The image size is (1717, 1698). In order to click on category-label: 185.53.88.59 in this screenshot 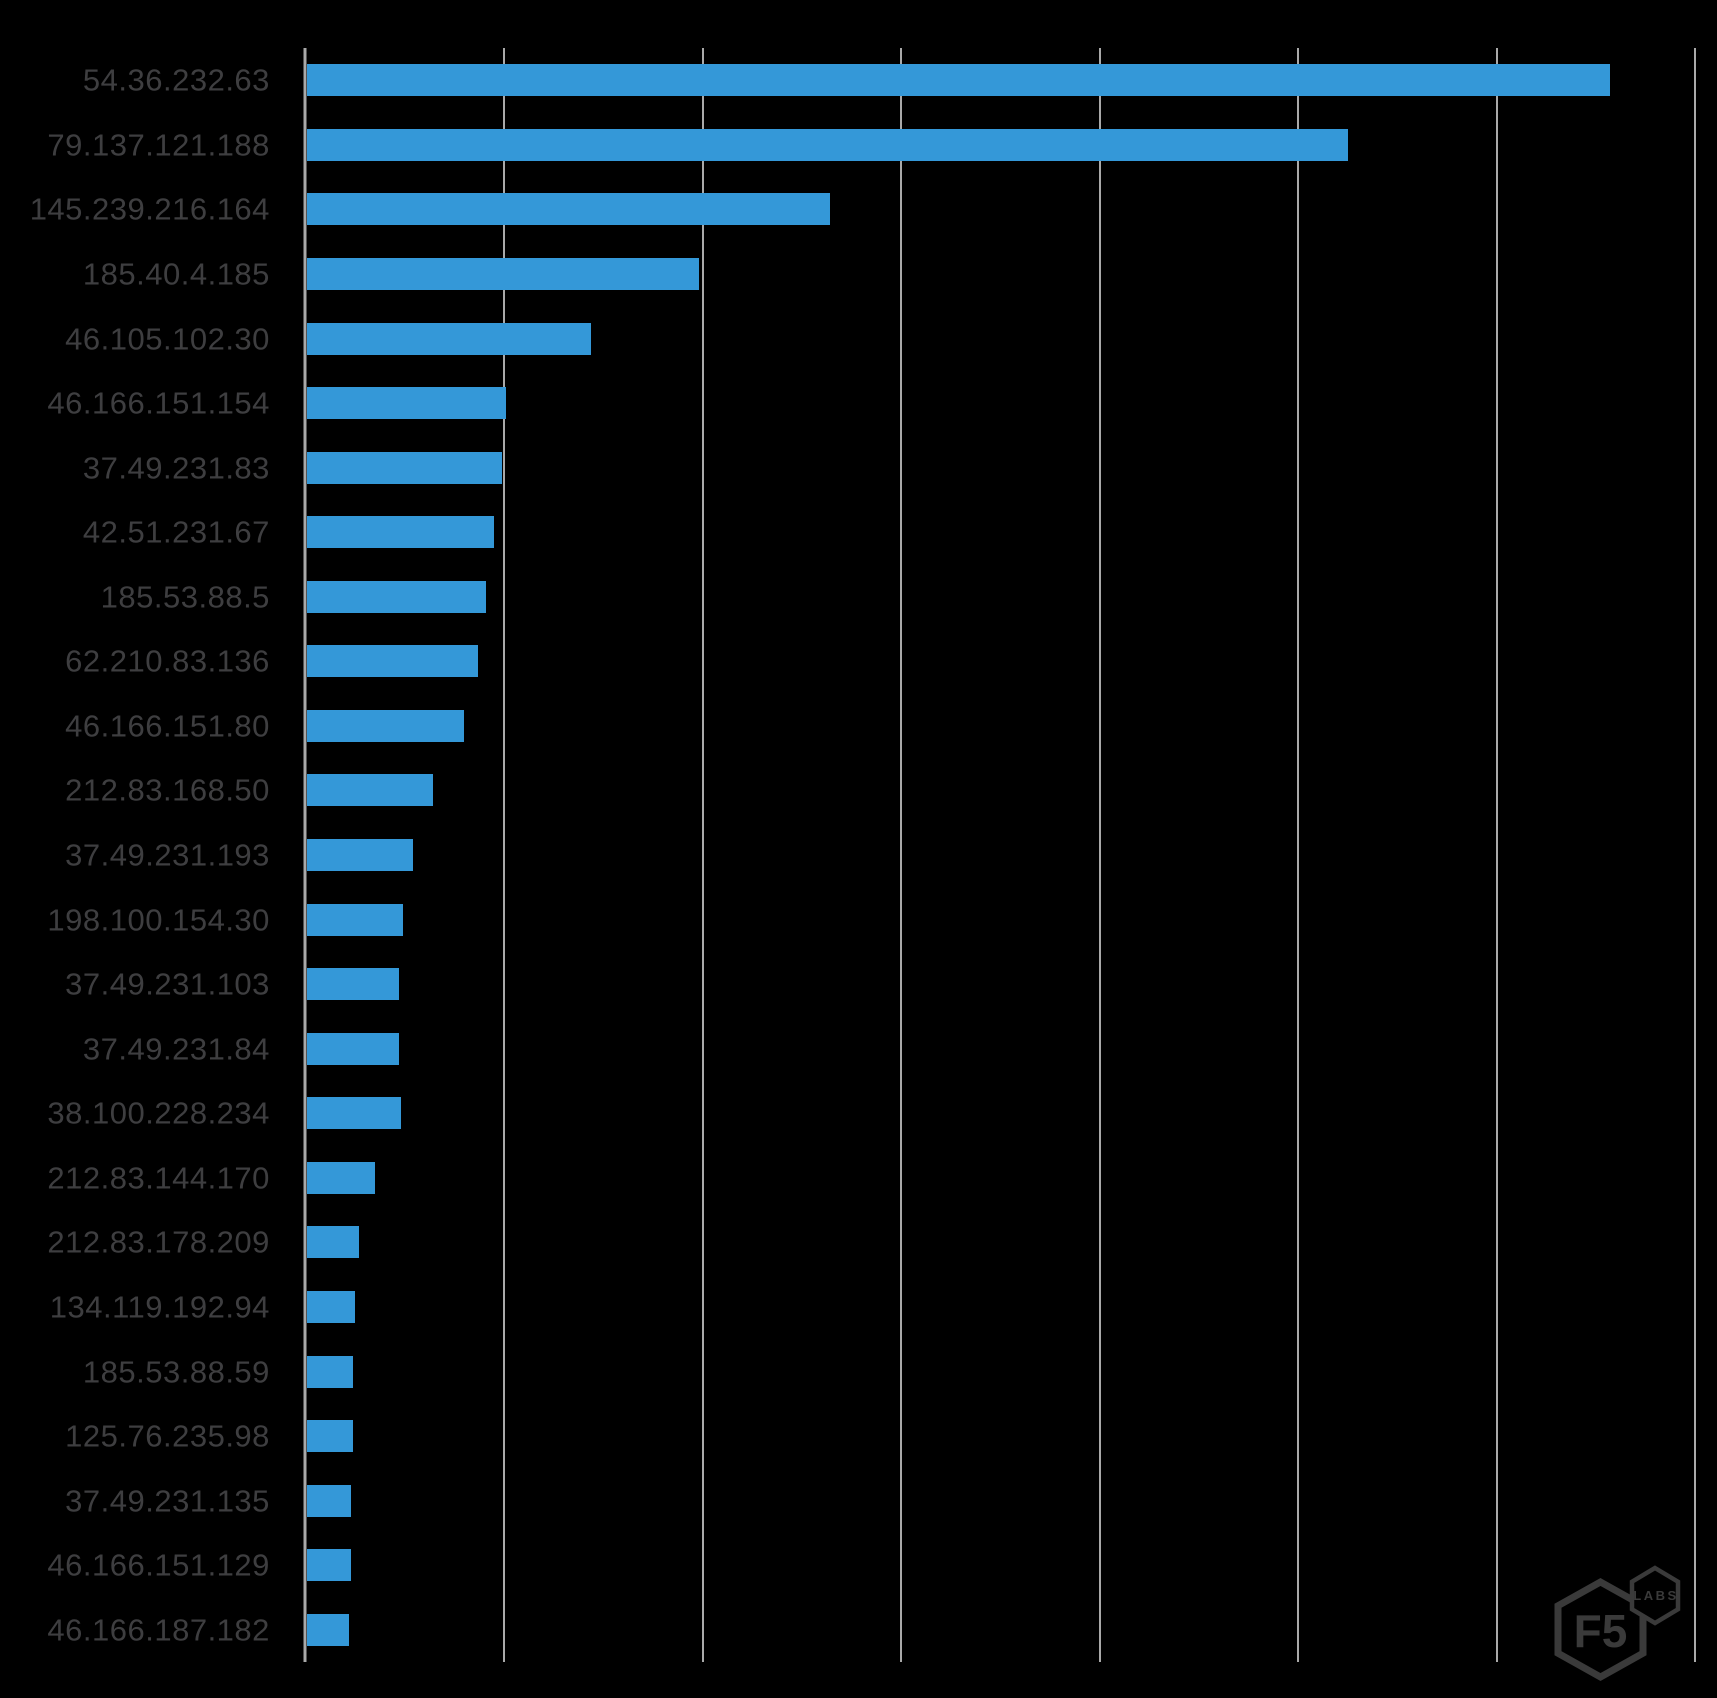, I will do `click(176, 1372)`.